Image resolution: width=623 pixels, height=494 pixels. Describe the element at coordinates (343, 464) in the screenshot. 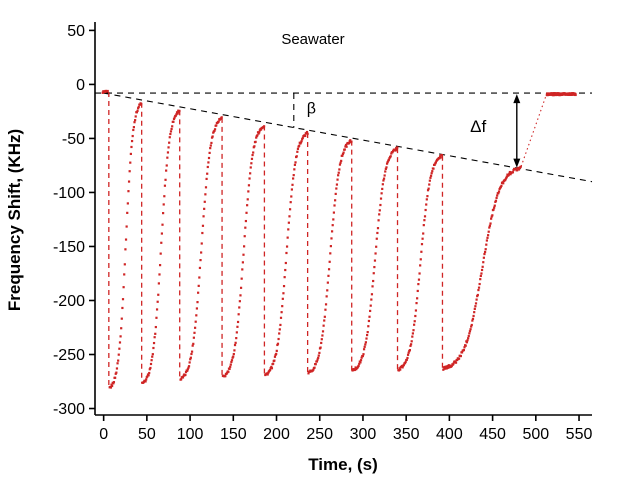

I see `x-axis-label: Time, (s)` at that location.